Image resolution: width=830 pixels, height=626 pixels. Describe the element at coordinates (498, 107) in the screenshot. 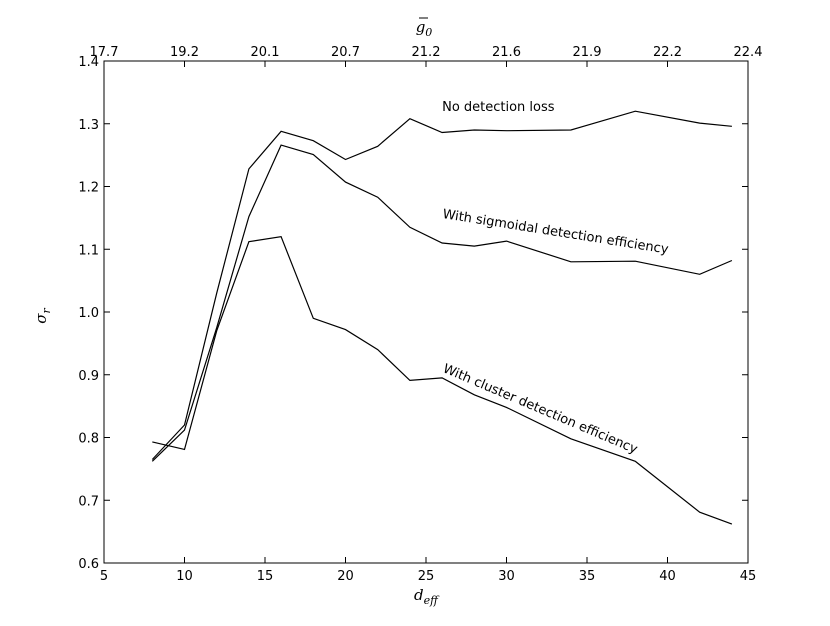

I see `annotation-no-detection-loss: No detection loss` at that location.